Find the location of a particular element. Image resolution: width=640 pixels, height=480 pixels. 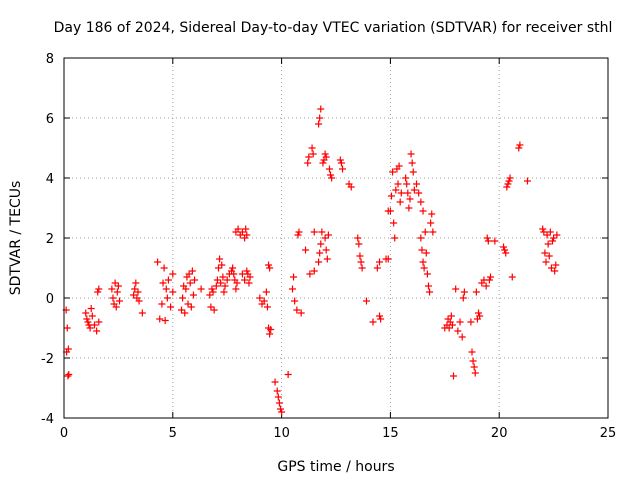

x-tick-label: 5 is located at coordinates (173, 433).